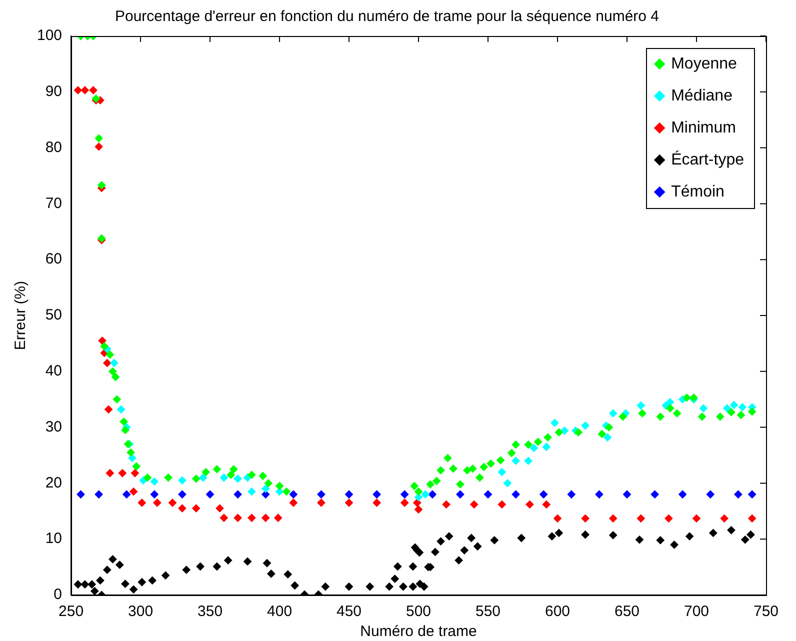 This screenshot has height=641, width=796. Describe the element at coordinates (703, 127) in the screenshot. I see `legend-label: Minimum` at that location.